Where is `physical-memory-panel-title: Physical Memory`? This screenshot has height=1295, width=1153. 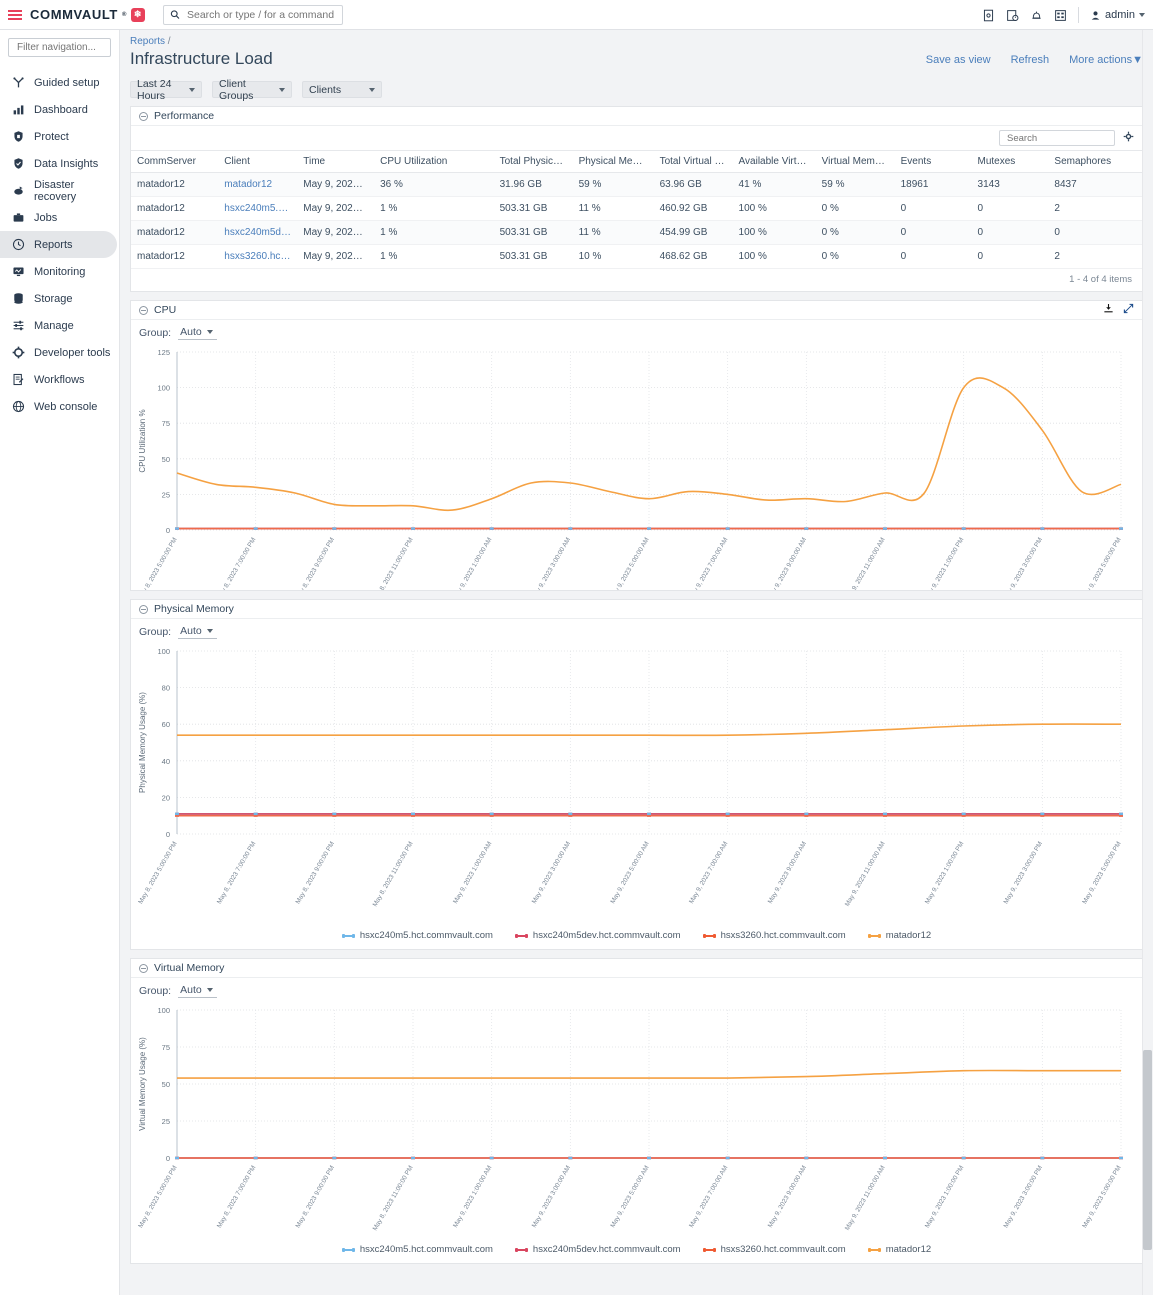 physical-memory-panel-title: Physical Memory is located at coordinates (194, 609).